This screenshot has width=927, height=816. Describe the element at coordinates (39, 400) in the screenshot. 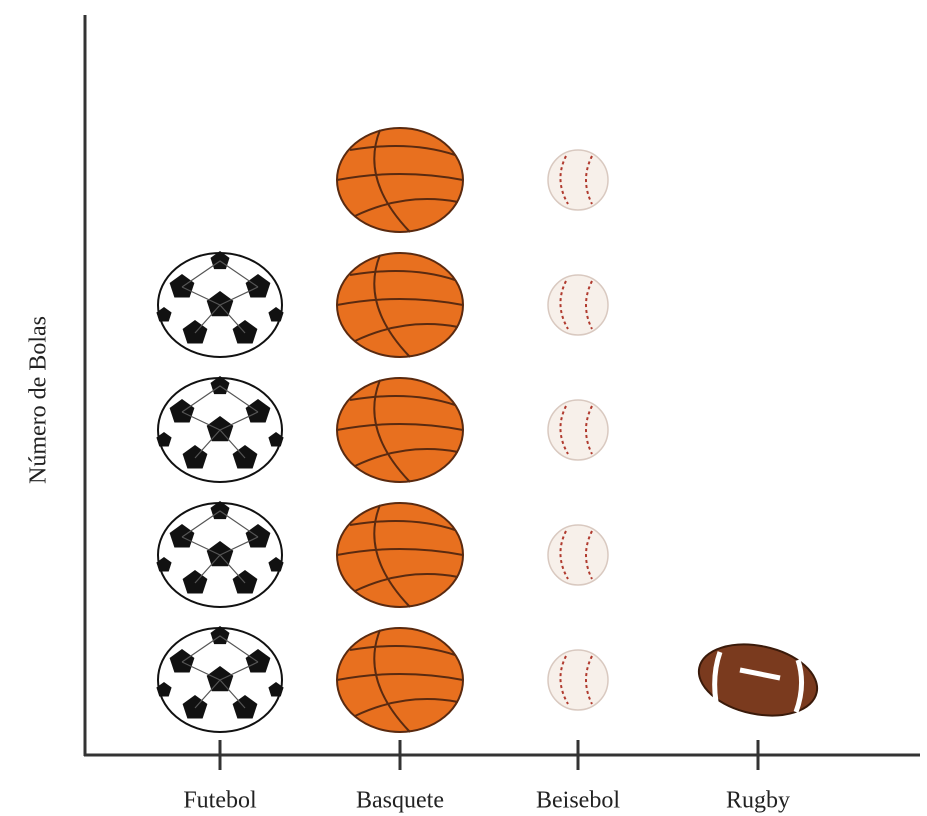

I see `y-axis-label: Número de Bolas` at that location.